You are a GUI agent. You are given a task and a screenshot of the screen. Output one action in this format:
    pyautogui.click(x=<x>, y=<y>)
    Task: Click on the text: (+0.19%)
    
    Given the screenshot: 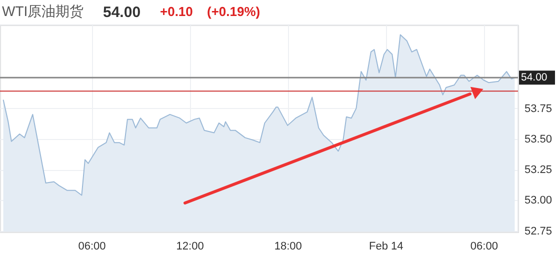 What is the action you would take?
    pyautogui.click(x=233, y=11)
    